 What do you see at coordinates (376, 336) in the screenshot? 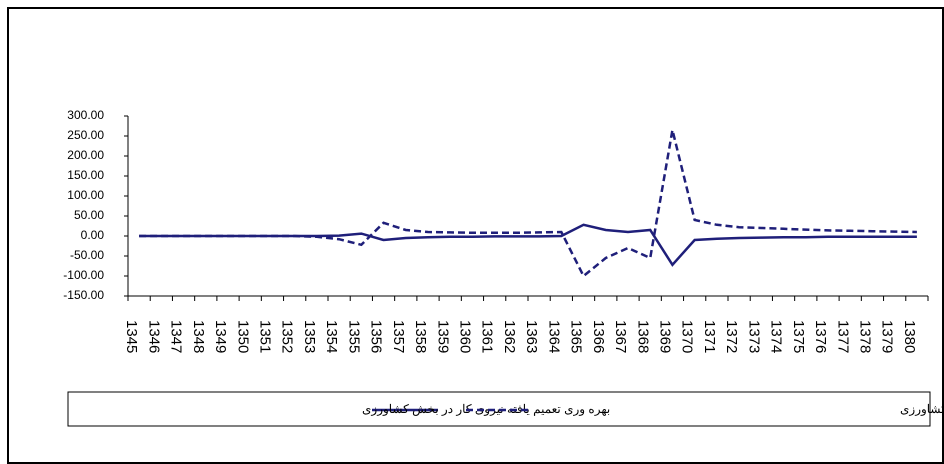
I see `x-tick-label: 1356` at bounding box center [376, 336].